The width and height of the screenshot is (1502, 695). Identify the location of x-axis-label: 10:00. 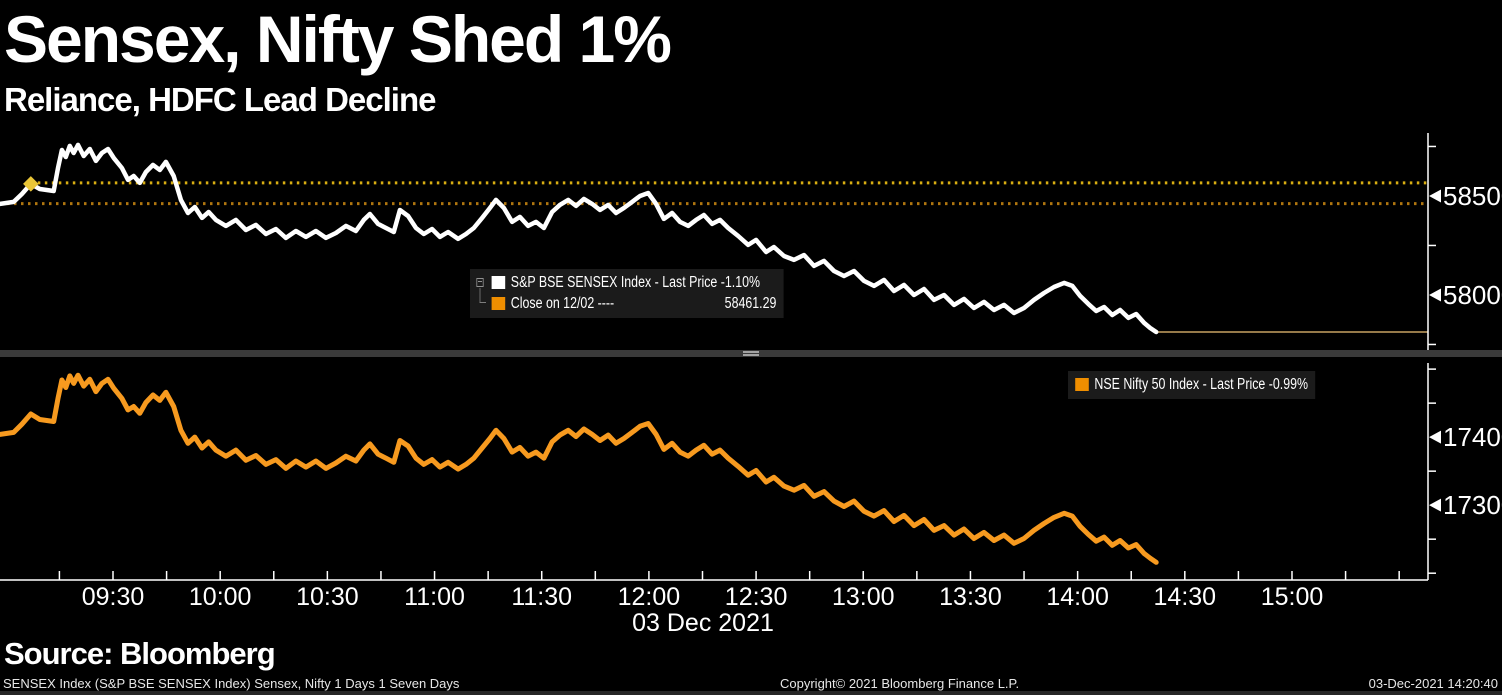
(220, 597).